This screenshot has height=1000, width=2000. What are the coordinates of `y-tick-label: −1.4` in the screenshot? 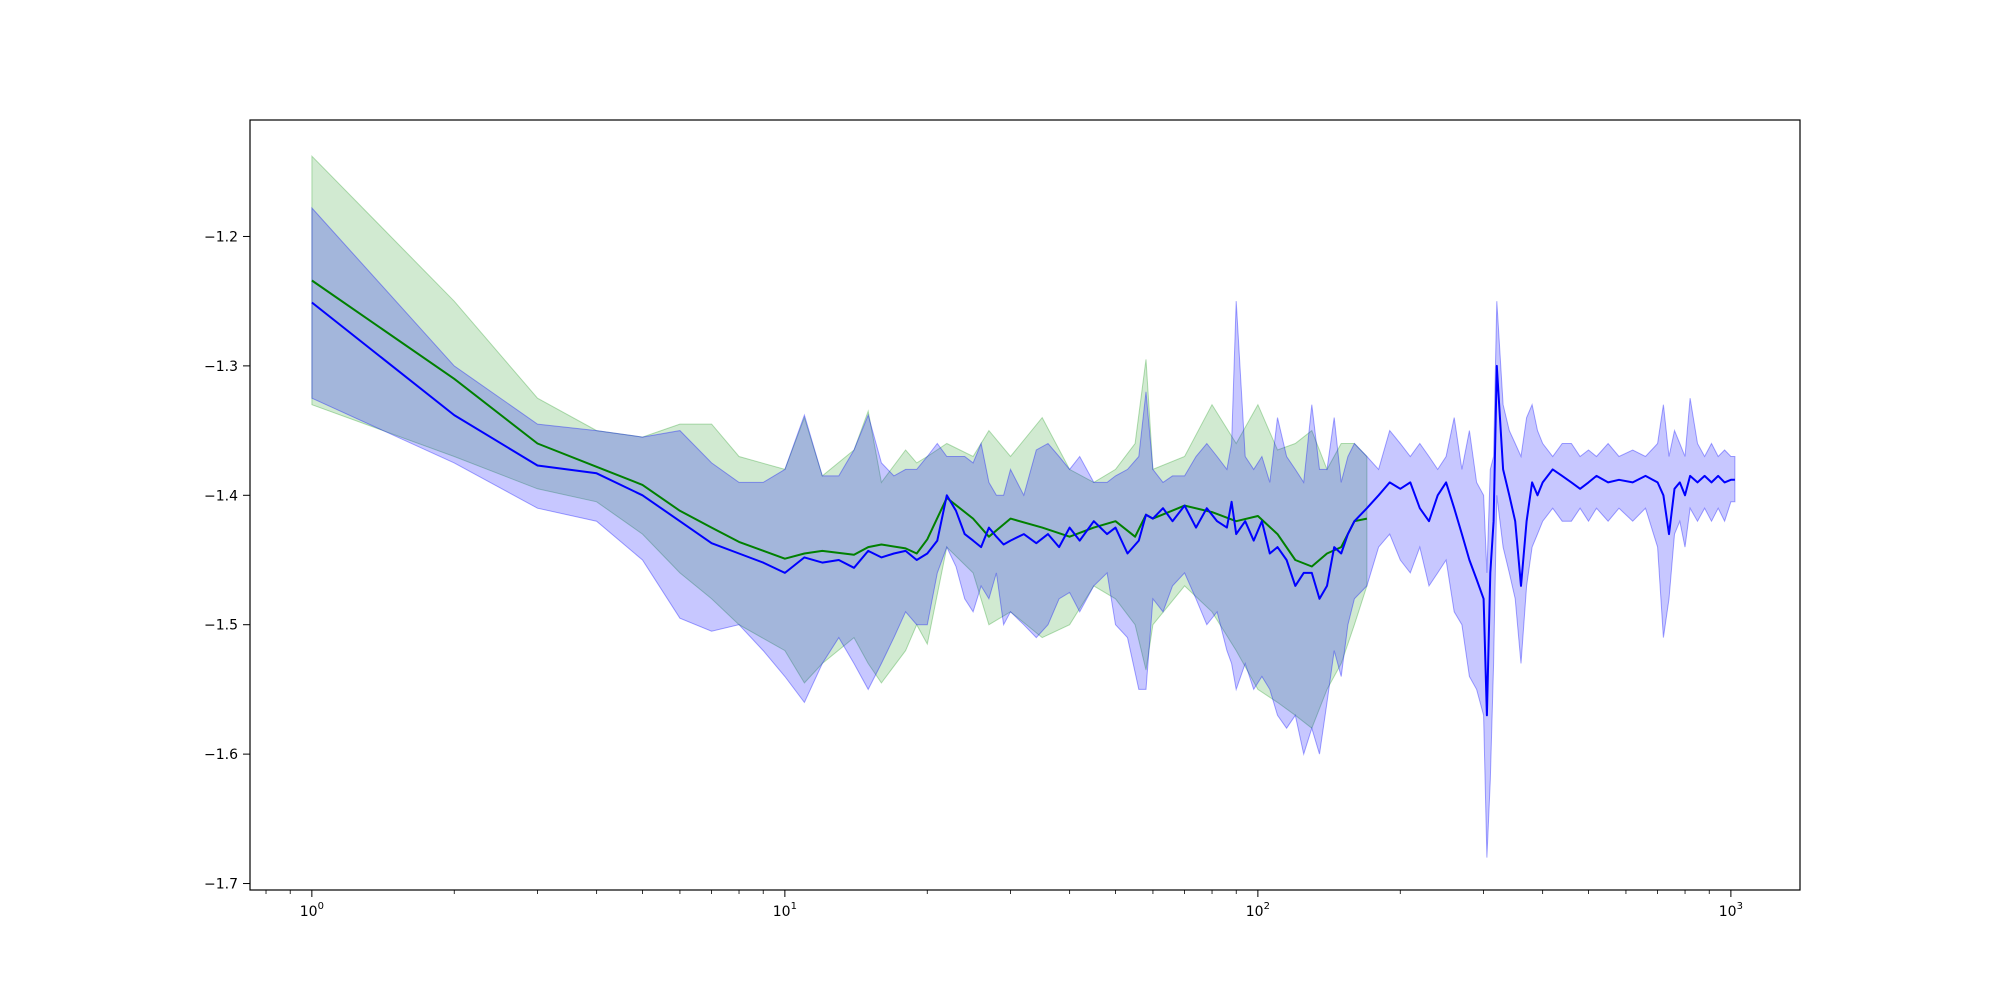 It's located at (221, 496).